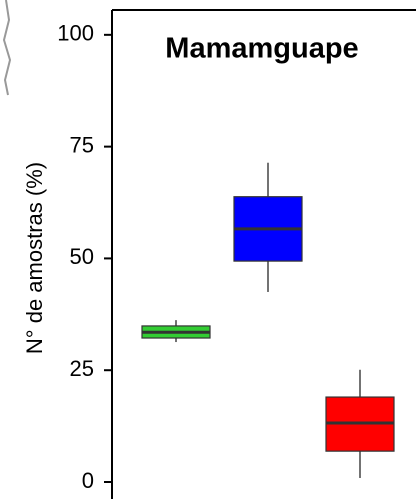  What do you see at coordinates (75, 33) in the screenshot?
I see `y-tick-label: 100` at bounding box center [75, 33].